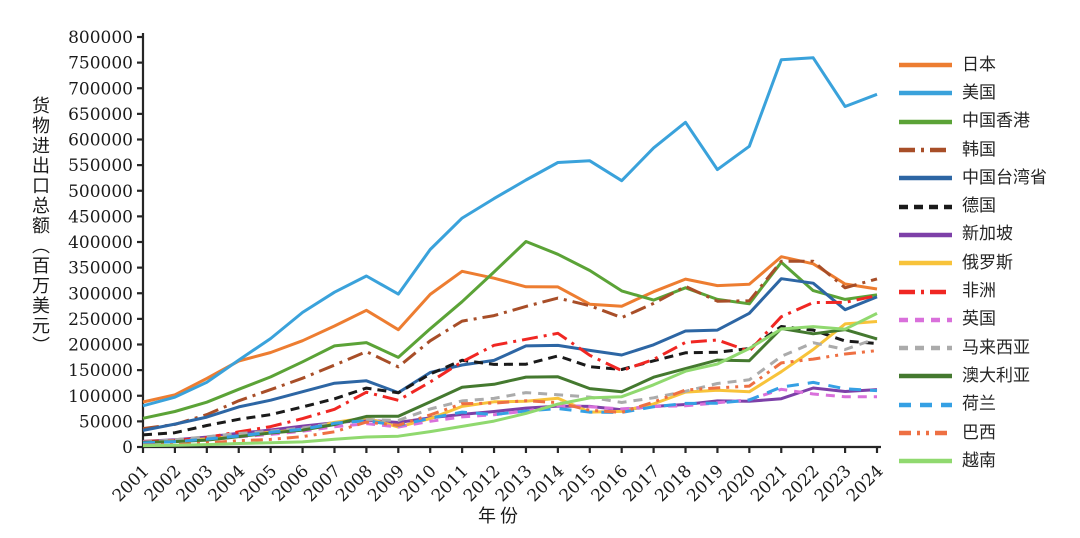 Image resolution: width=1080 pixels, height=538 pixels. I want to click on legend-swatch-vietnam, so click(925, 461).